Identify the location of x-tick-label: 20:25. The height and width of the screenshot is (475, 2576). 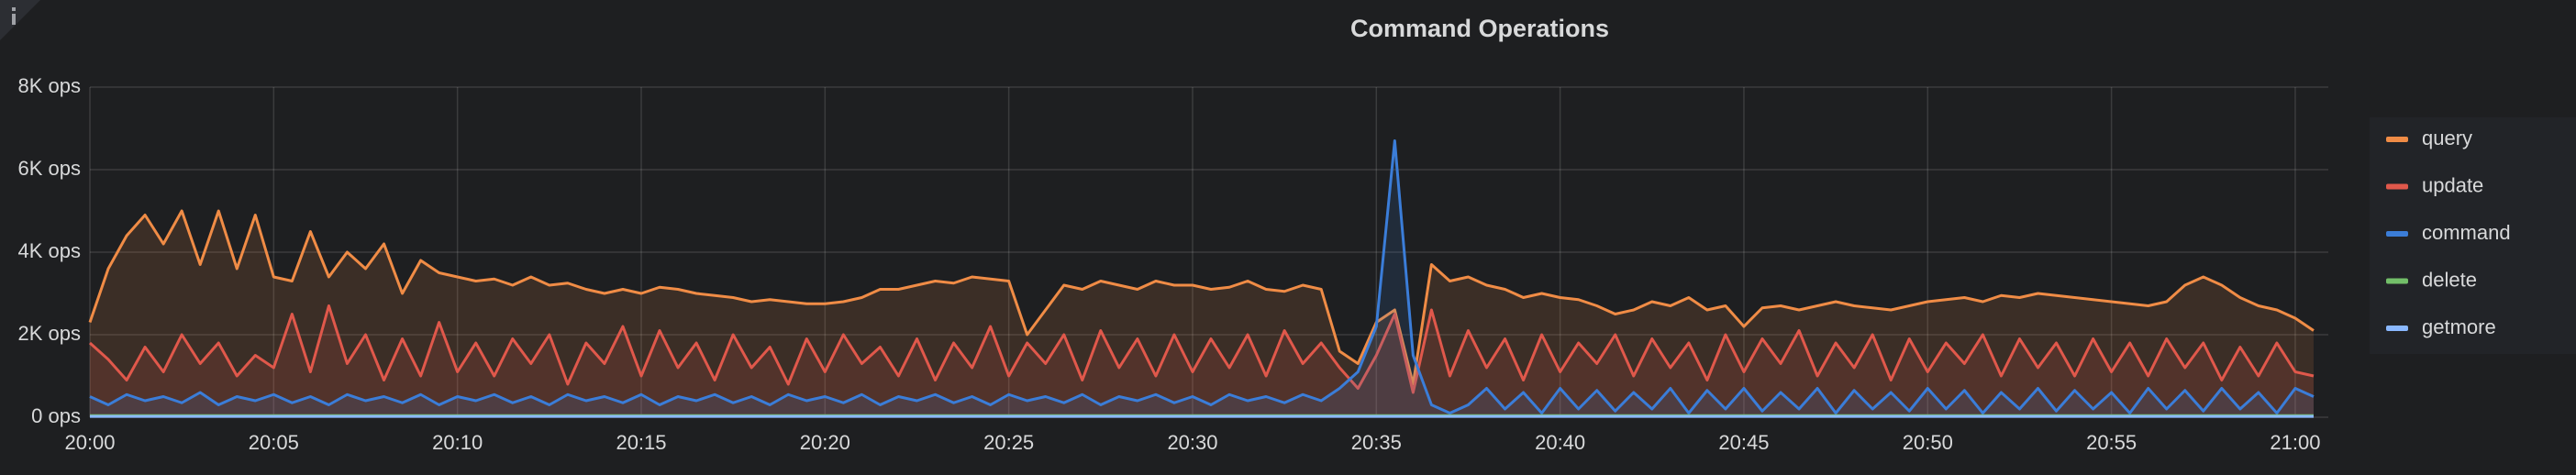
(1008, 443).